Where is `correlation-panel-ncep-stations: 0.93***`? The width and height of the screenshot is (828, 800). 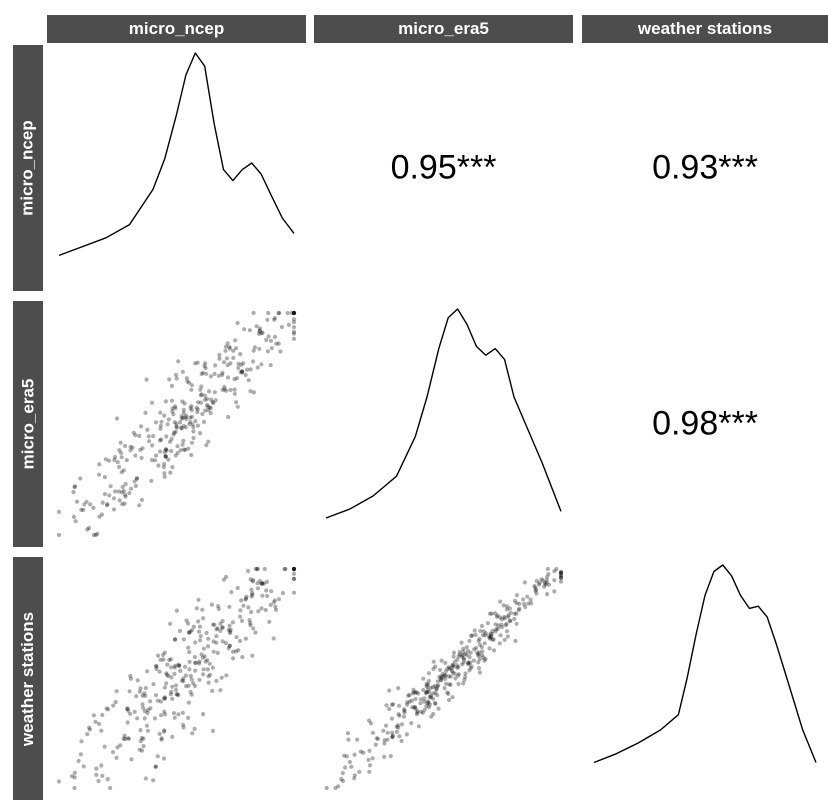
correlation-panel-ncep-stations: 0.93*** is located at coordinates (705, 168).